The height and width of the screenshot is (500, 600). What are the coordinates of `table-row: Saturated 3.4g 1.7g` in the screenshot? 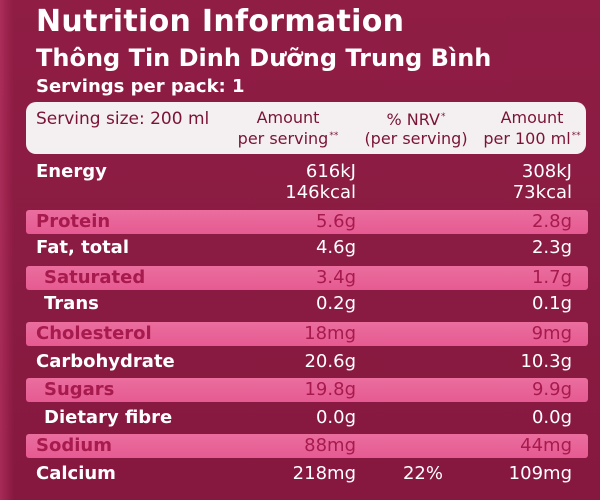 It's located at (307, 278).